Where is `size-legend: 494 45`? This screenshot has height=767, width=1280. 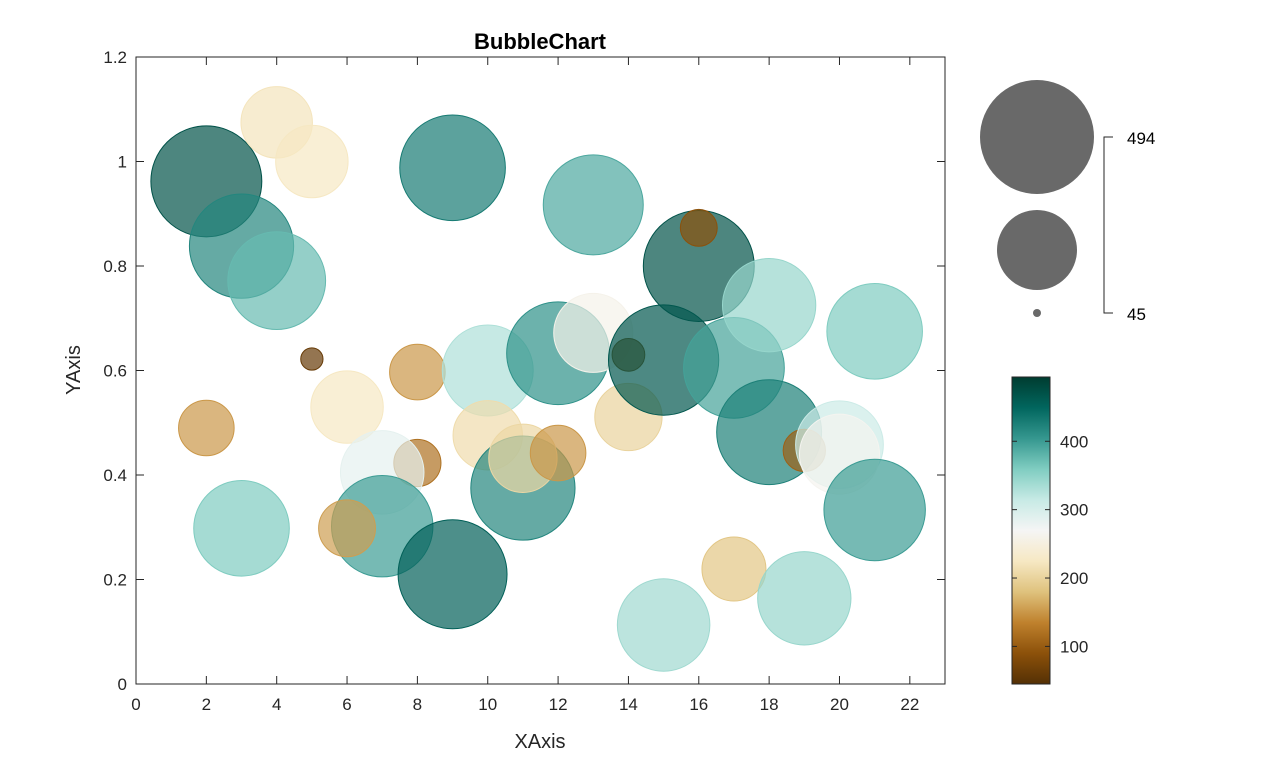 size-legend: 494 45 is located at coordinates (1067, 202).